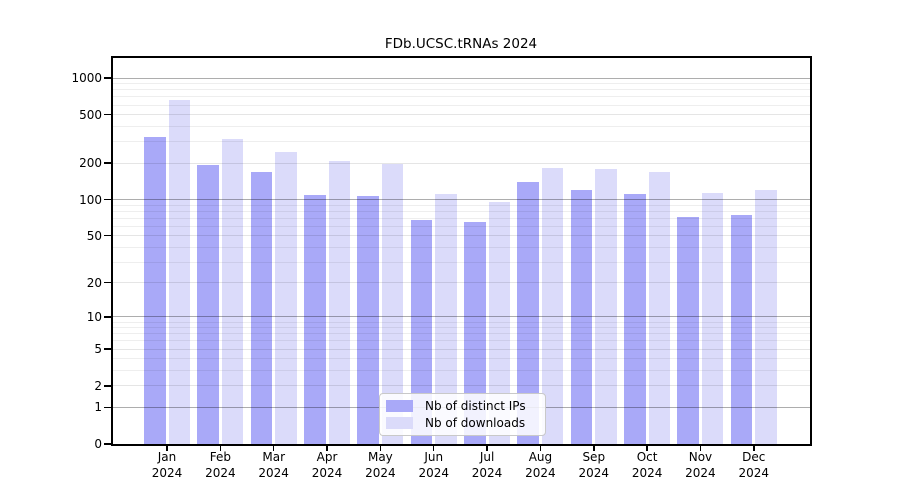  Describe the element at coordinates (487, 465) in the screenshot. I see `x-tick-label-jul: Jul 2024` at that location.